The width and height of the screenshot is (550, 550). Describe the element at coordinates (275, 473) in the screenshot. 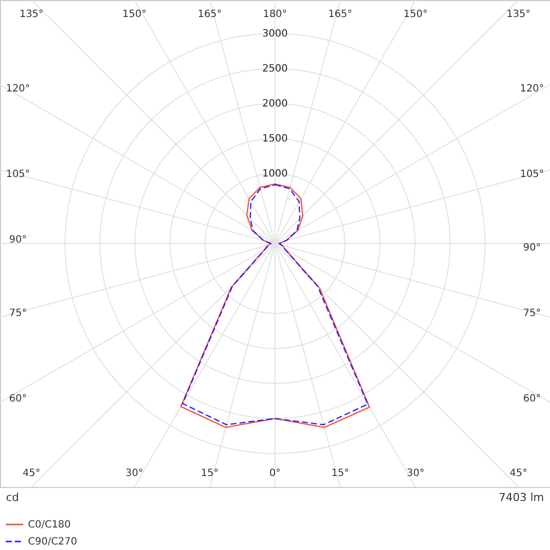

I see `spoke-label: 0°` at that location.